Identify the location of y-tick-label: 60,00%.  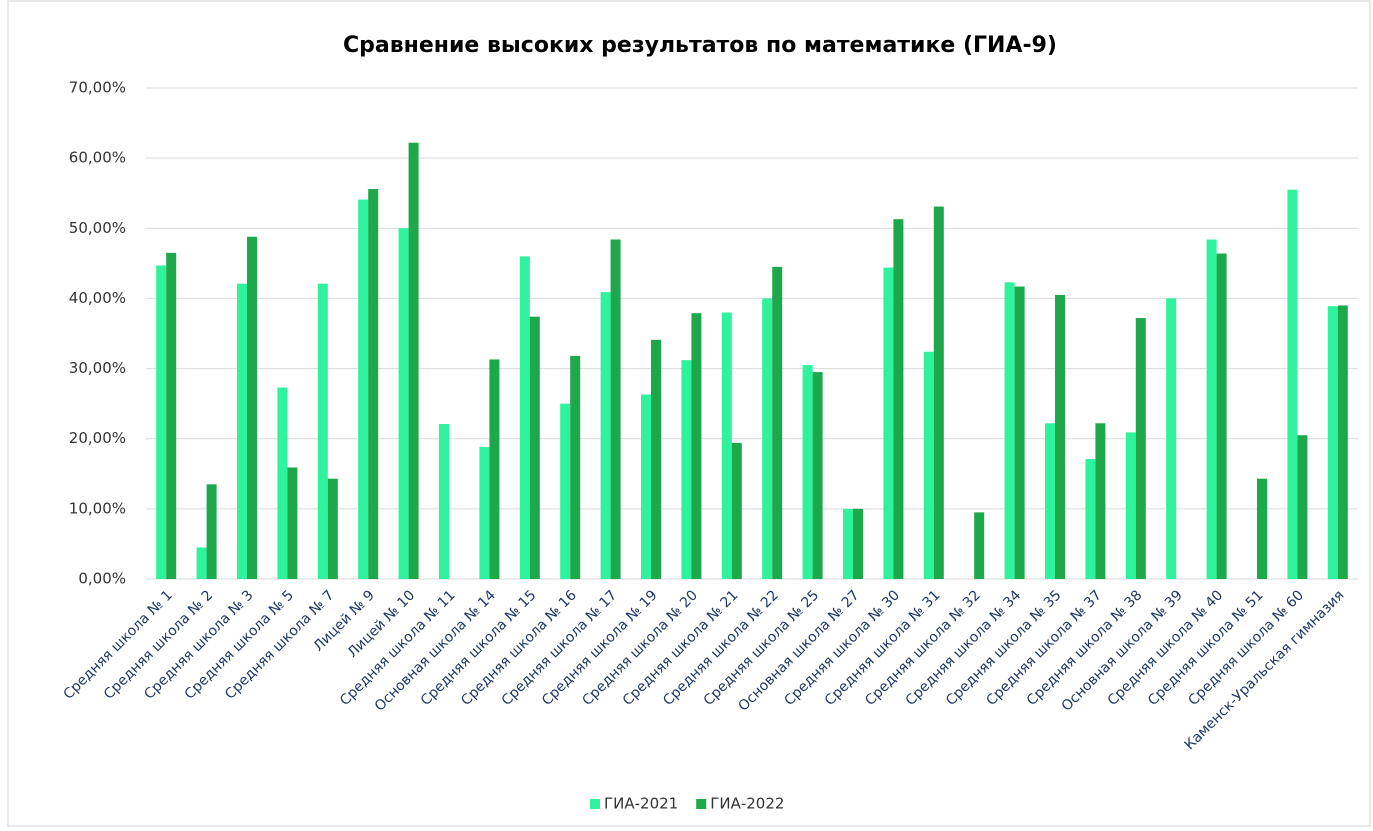
(97, 158).